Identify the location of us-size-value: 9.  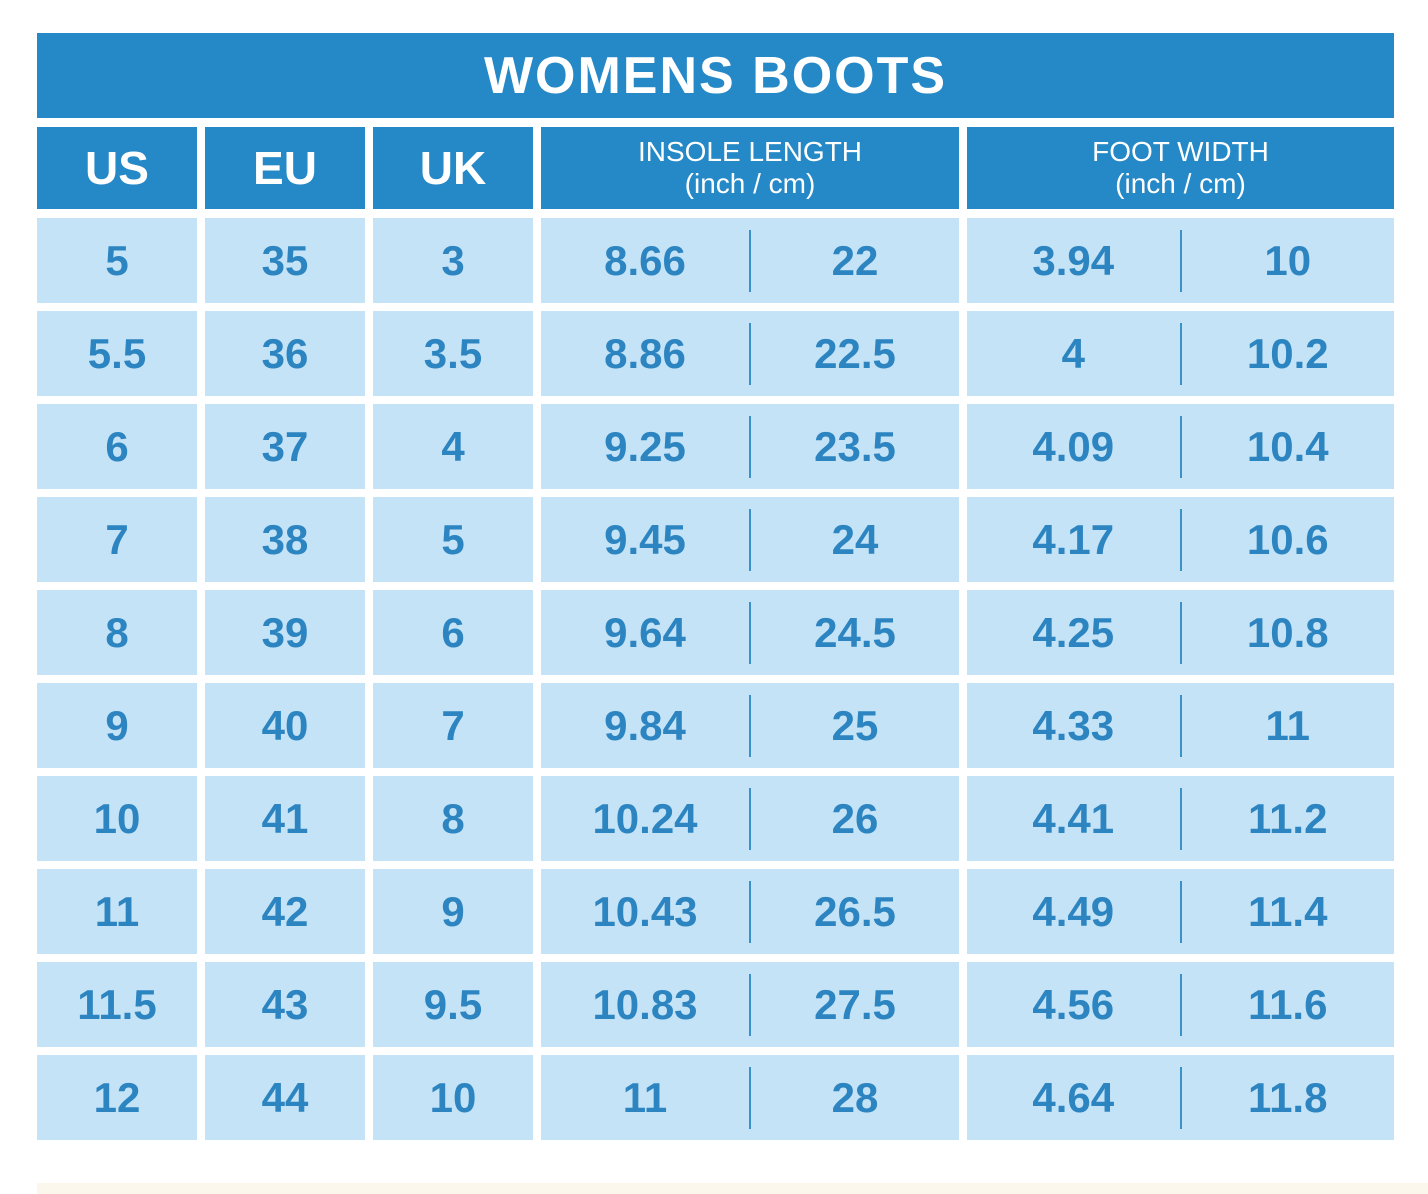
(117, 725).